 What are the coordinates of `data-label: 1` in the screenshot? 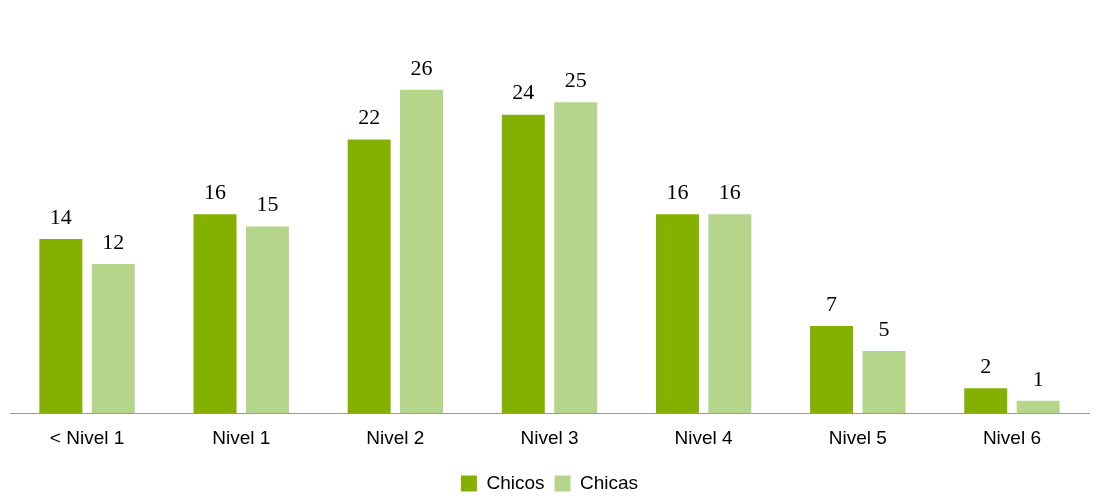 It's located at (1038, 378).